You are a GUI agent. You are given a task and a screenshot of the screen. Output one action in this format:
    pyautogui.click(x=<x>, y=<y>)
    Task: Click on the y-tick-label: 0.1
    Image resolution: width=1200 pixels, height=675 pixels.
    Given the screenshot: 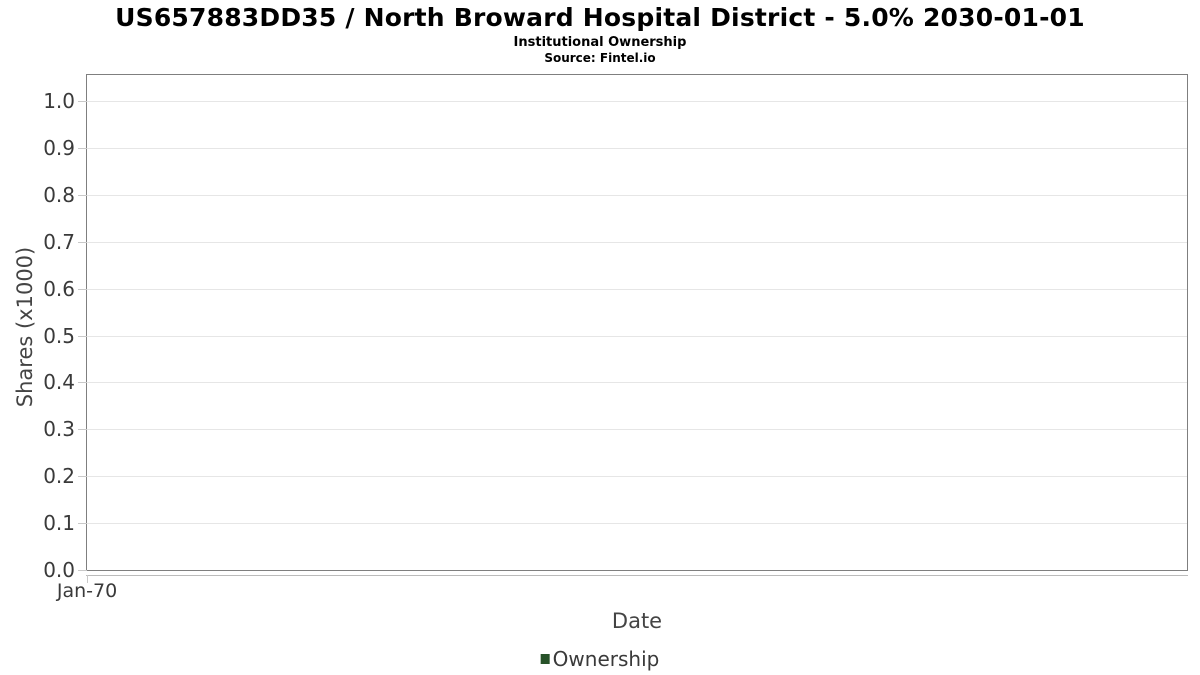 What is the action you would take?
    pyautogui.click(x=59, y=523)
    